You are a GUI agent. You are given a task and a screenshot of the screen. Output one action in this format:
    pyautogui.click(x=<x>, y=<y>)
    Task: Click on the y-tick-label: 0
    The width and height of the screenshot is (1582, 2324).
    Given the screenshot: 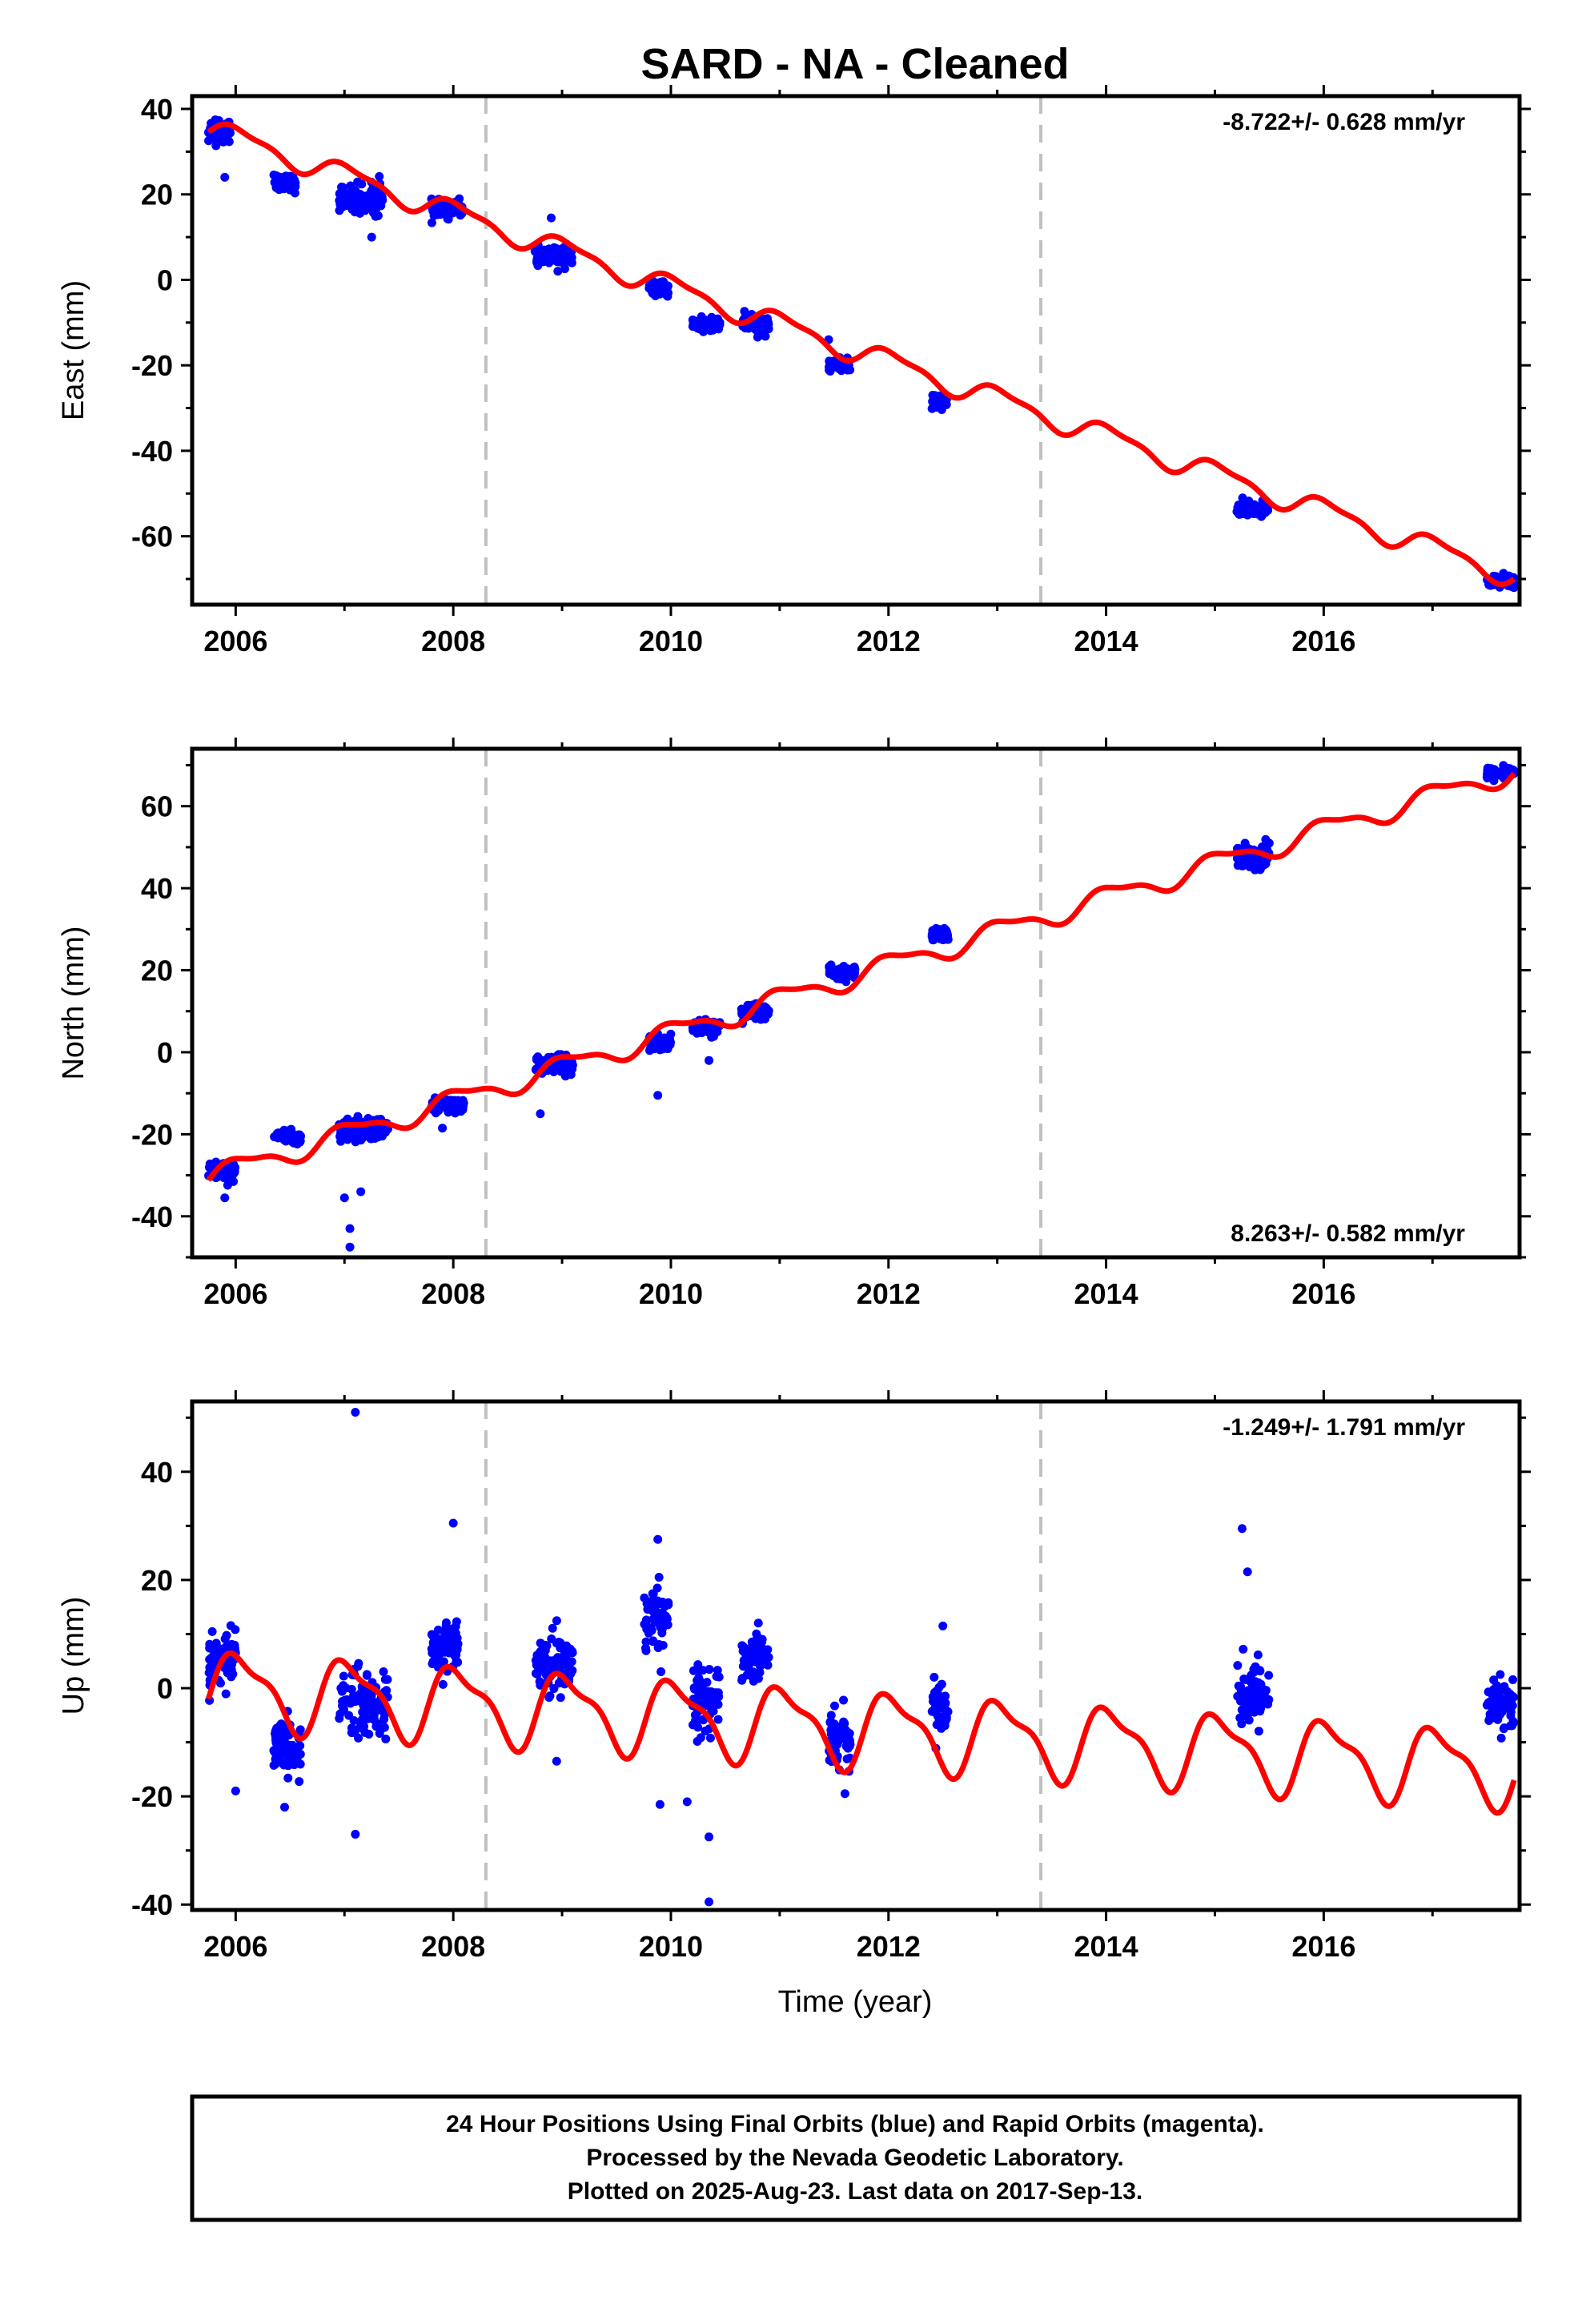 What is the action you would take?
    pyautogui.click(x=165, y=279)
    